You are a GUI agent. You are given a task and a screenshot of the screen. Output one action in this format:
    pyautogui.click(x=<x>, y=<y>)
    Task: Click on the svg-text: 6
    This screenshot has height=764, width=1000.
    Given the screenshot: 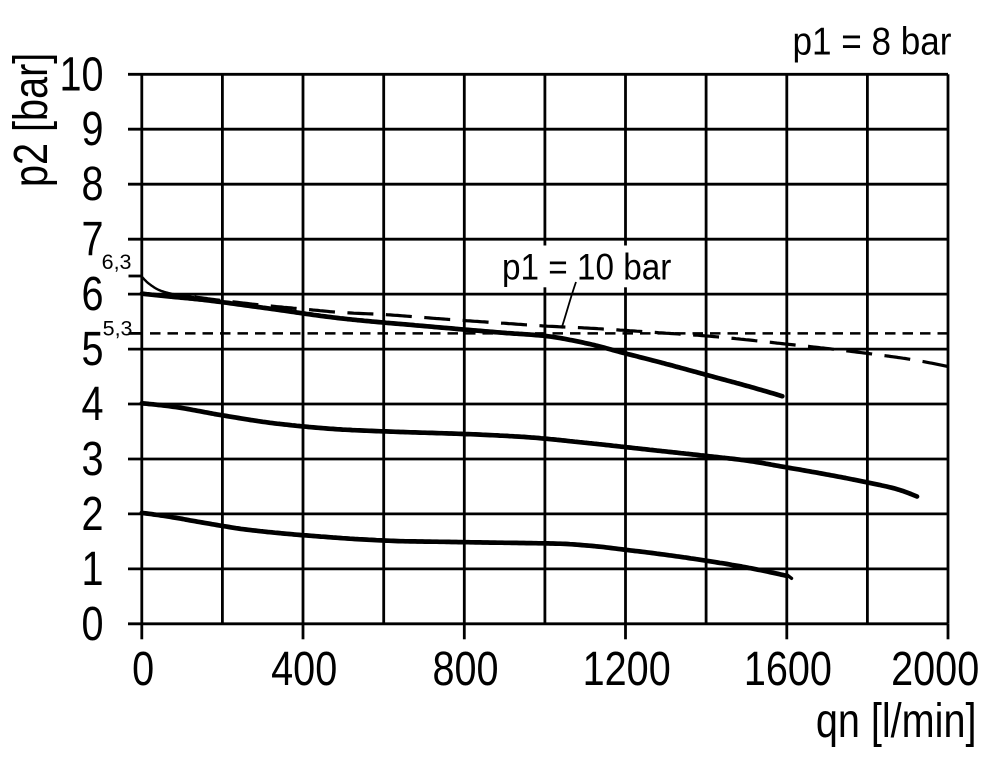 What is the action you would take?
    pyautogui.click(x=92, y=294)
    